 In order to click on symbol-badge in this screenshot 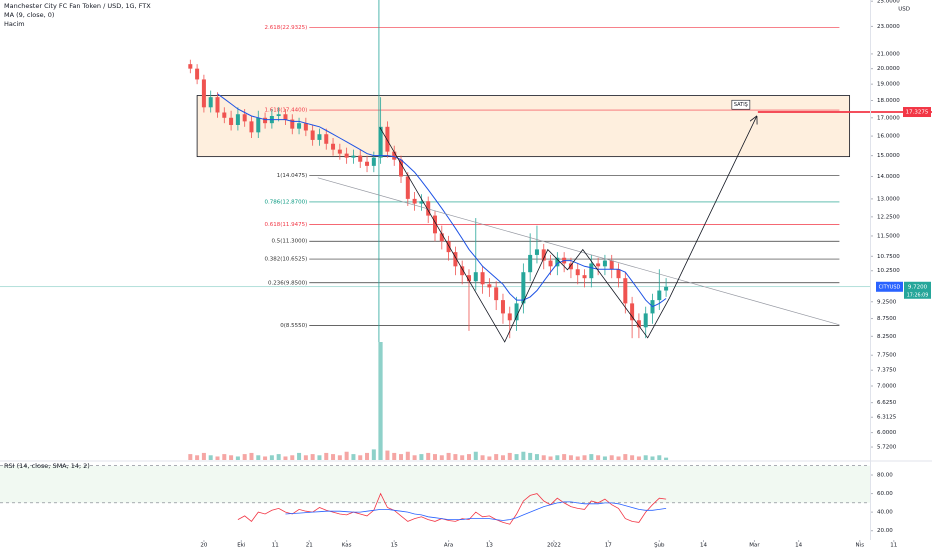, I will do `click(889, 286)`.